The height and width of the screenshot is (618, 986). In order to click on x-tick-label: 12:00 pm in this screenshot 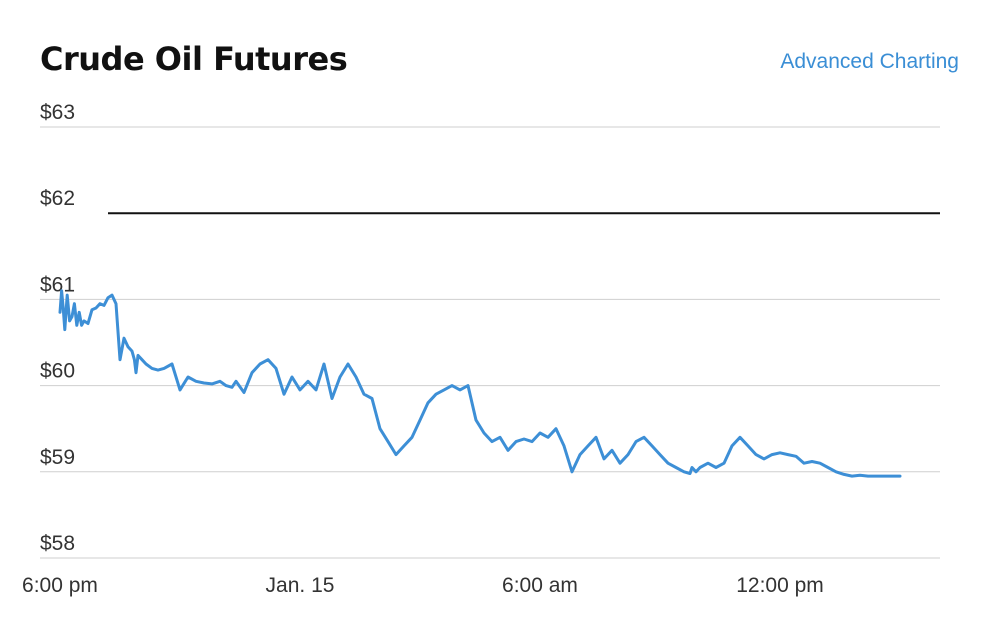, I will do `click(780, 585)`.